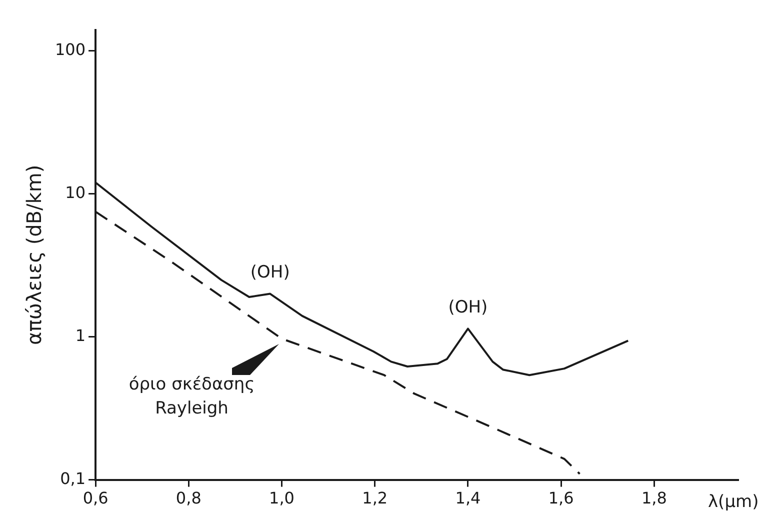 This screenshot has height=522, width=770. I want to click on x-tick-label: 1,8, so click(654, 498).